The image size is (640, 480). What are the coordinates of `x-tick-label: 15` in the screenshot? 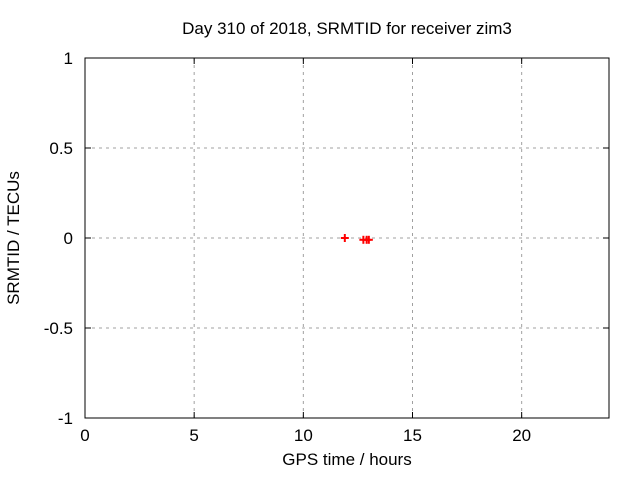 It's located at (412, 435).